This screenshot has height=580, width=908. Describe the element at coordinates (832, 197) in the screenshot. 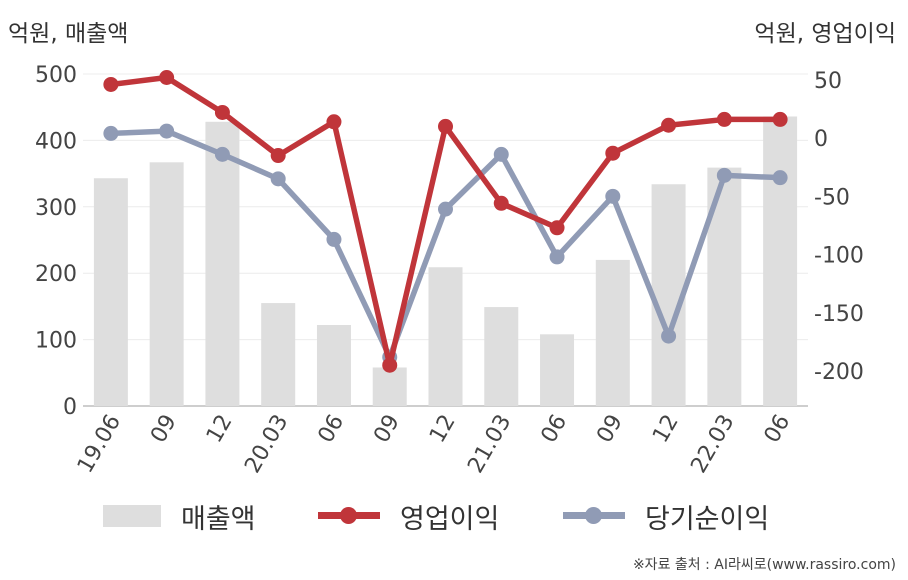

I see `right-tick-label: -50` at that location.